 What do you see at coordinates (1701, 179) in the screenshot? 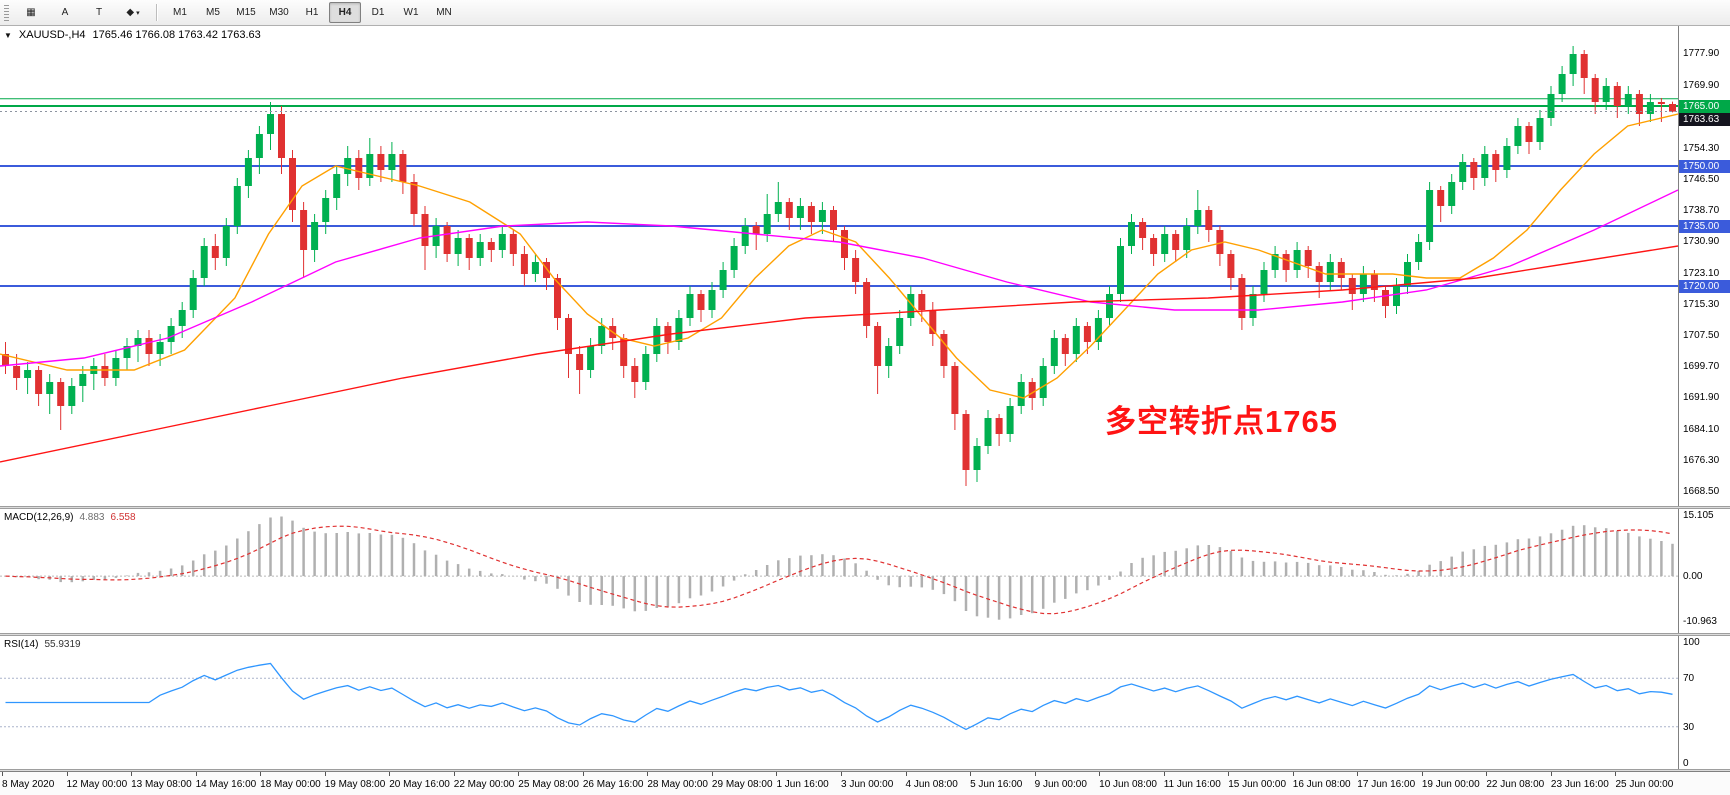
I see `price-tick: 1746.50` at bounding box center [1701, 179].